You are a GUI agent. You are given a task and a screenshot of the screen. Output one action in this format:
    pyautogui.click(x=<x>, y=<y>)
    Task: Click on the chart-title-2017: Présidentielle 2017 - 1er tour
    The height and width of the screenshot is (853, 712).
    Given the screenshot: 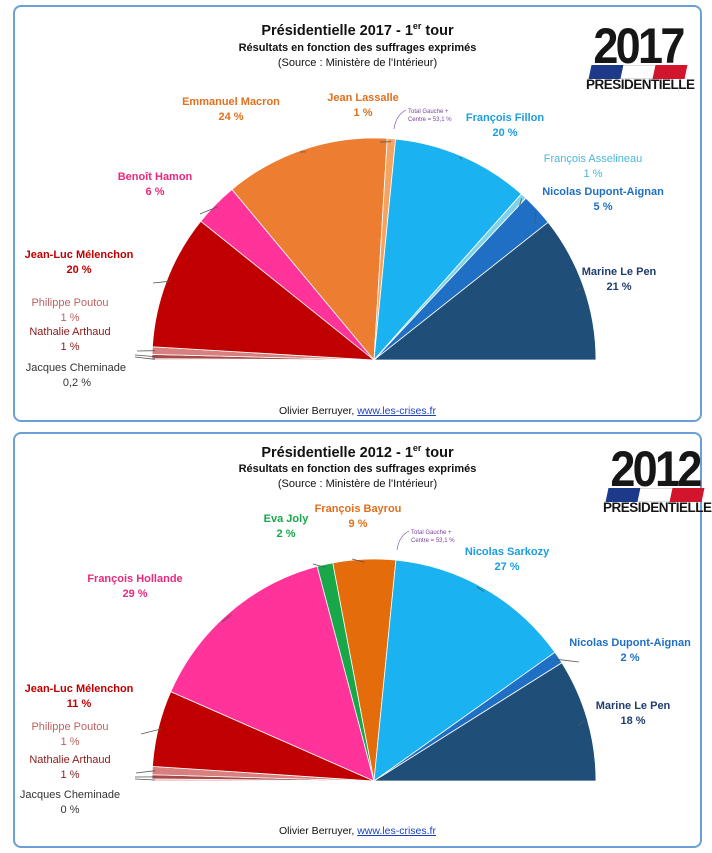 What is the action you would take?
    pyautogui.click(x=357, y=30)
    